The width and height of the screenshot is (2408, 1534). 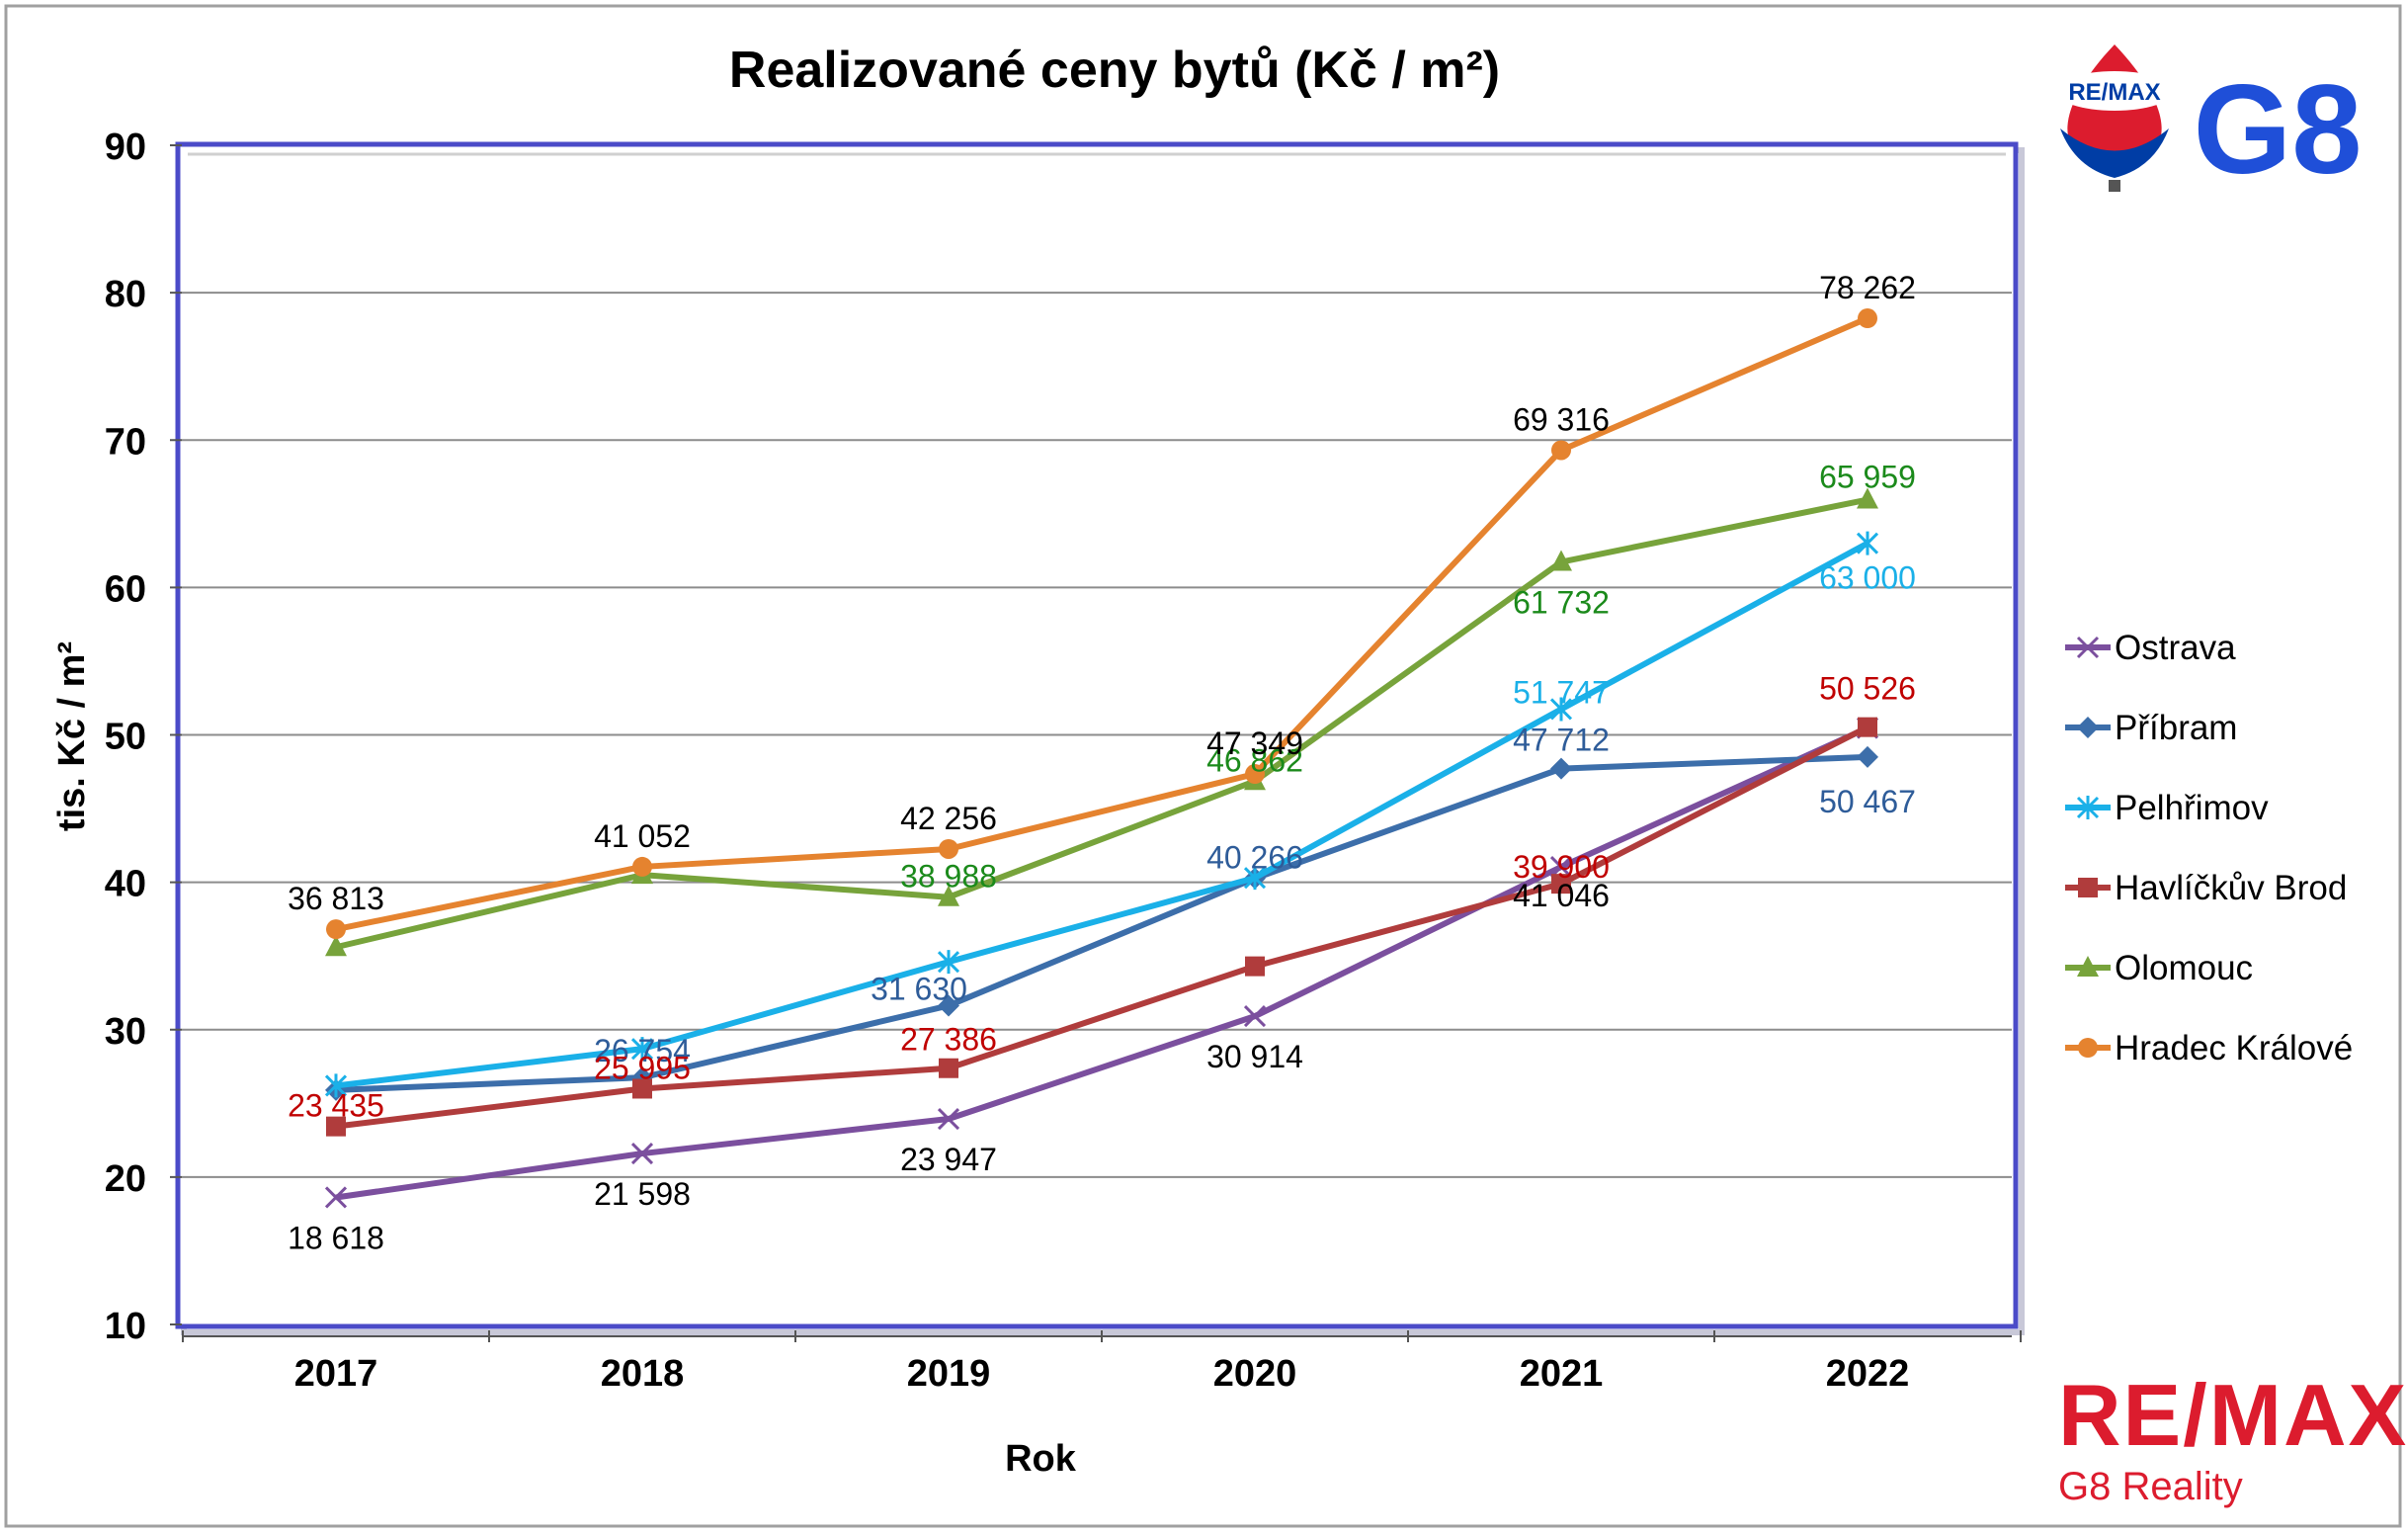 I want to click on balloon-bottom-icon, so click(x=2114, y=153).